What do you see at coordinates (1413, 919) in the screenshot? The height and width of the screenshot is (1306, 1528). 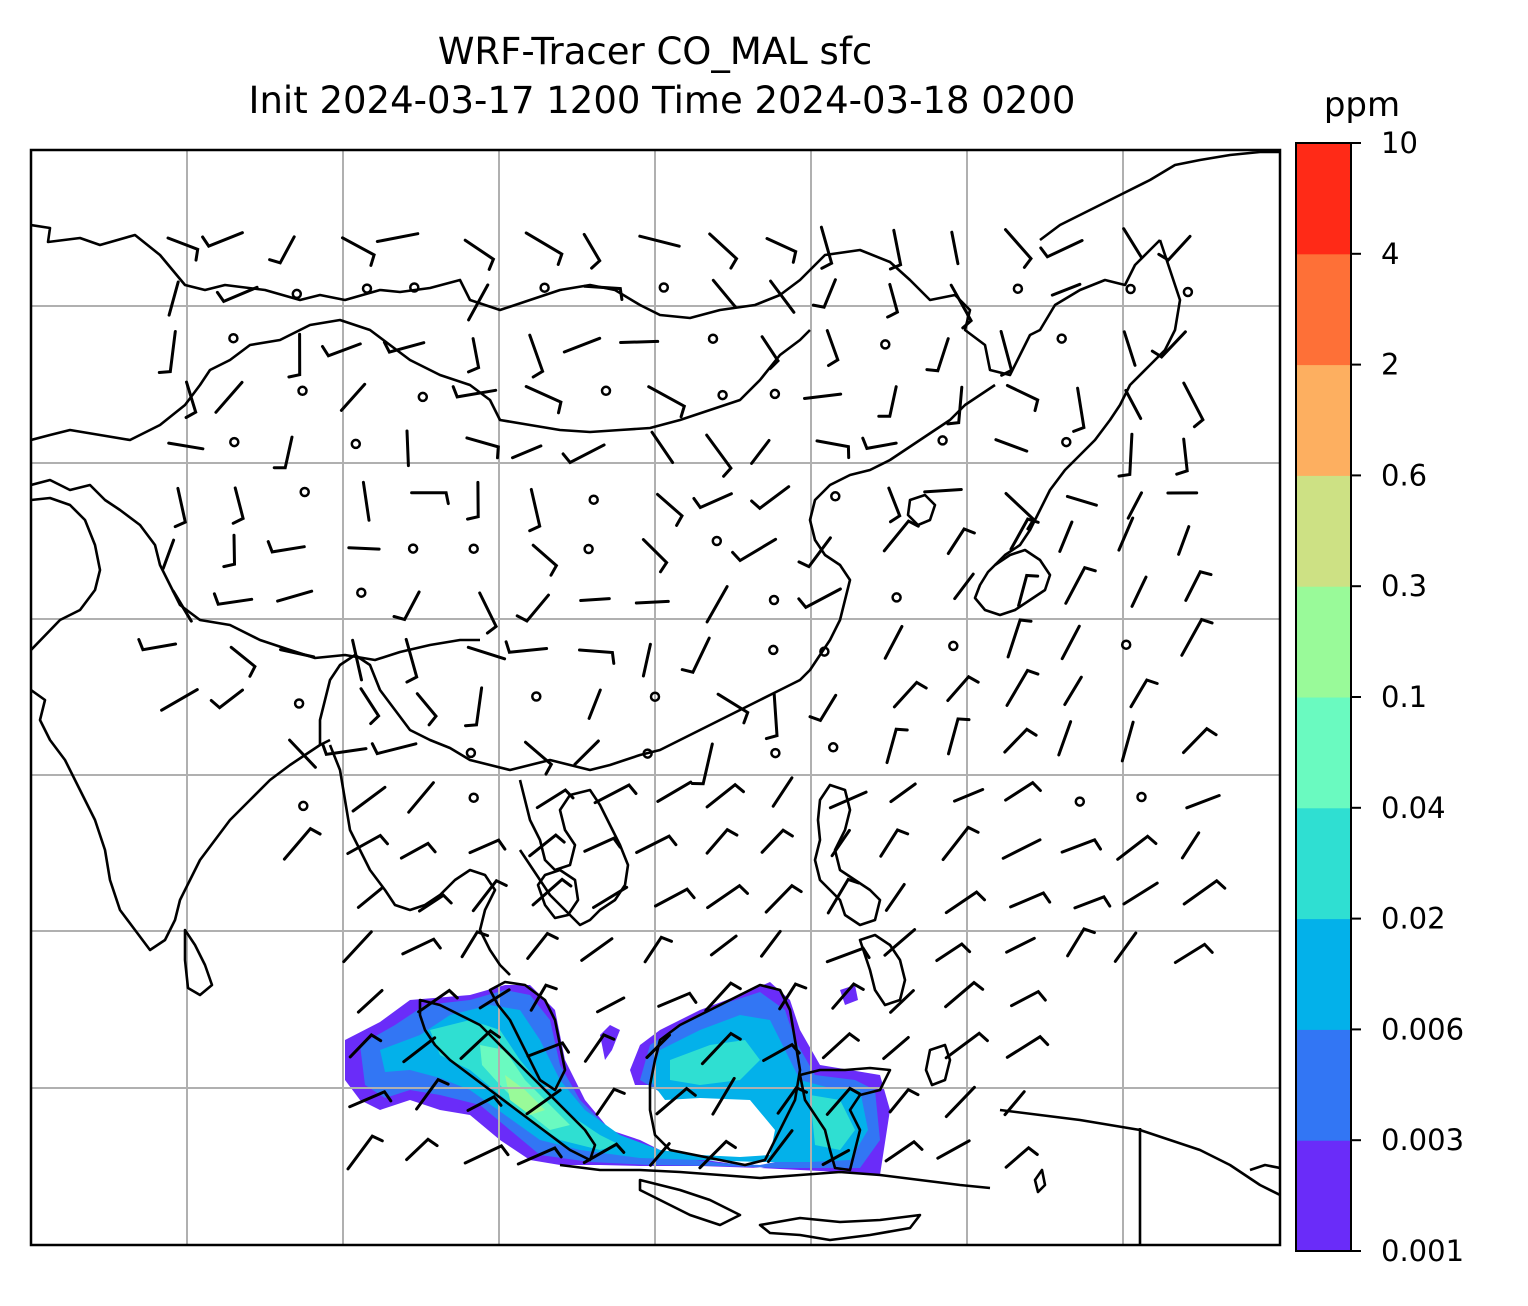 I see `colorbar-tick-label: 0.02` at bounding box center [1413, 919].